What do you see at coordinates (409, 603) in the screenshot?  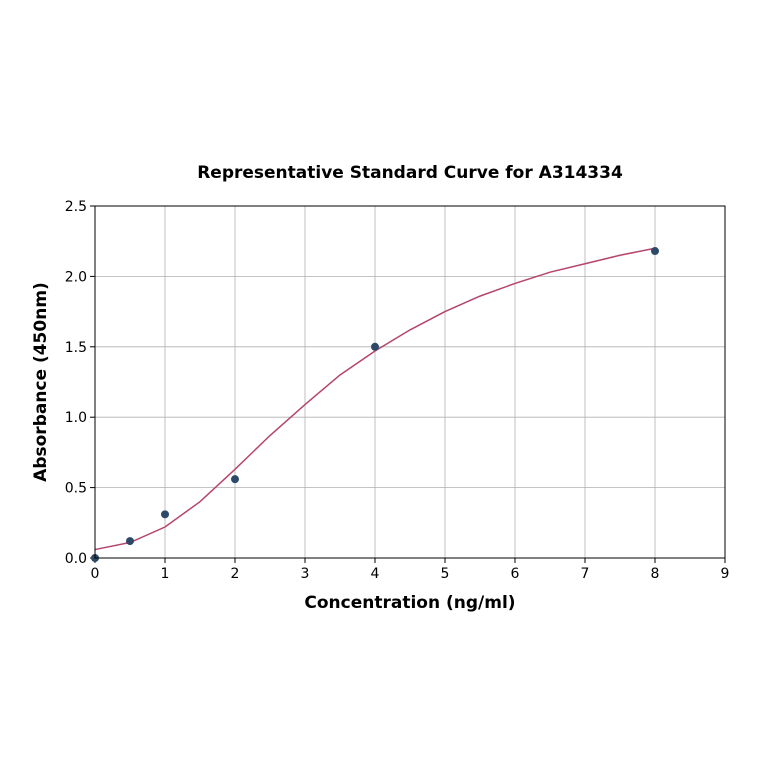 I see `x-axis-label: Concentration (ng/ml)` at bounding box center [409, 603].